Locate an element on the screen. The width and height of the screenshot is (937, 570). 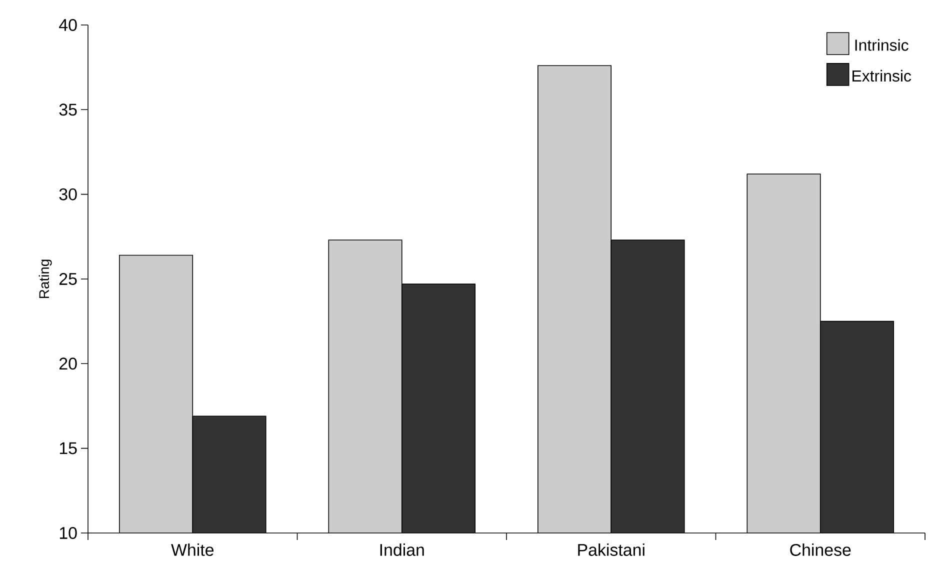
x-tick-label: White is located at coordinates (192, 550).